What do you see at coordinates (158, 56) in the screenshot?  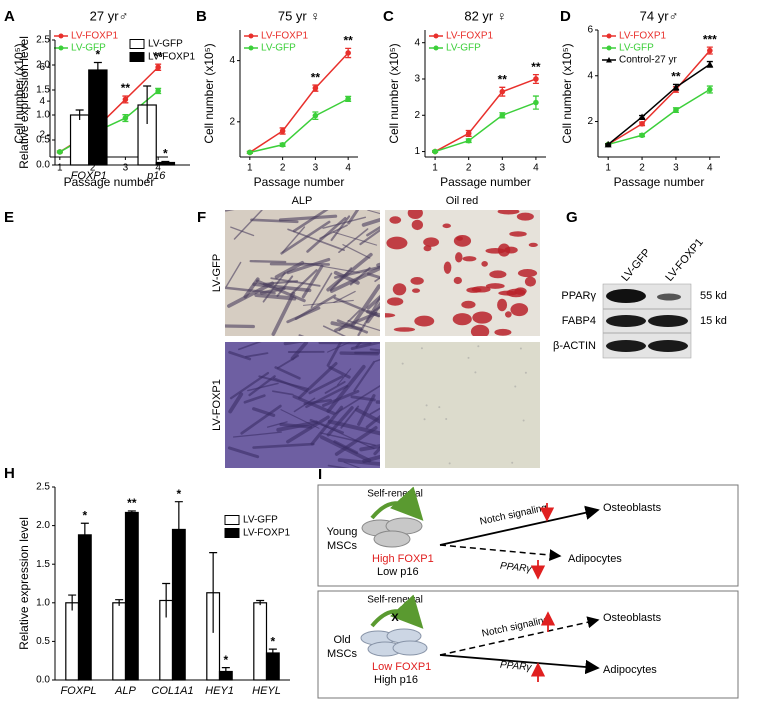 I see `significance: **` at bounding box center [158, 56].